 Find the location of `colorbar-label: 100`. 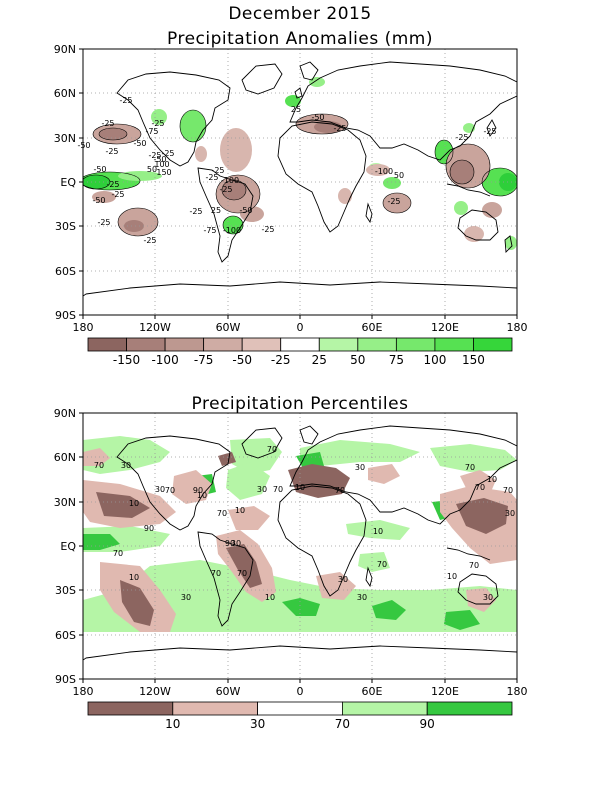

colorbar-label: 100 is located at coordinates (434, 360).